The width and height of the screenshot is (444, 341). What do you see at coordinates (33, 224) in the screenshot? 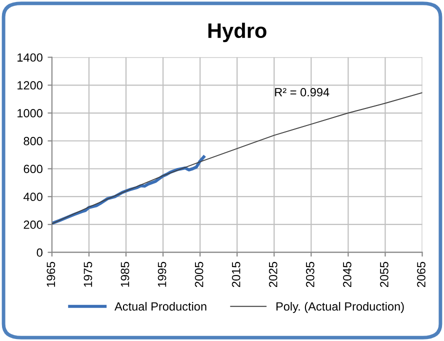
I see `y-tick-label: 200` at bounding box center [33, 224].